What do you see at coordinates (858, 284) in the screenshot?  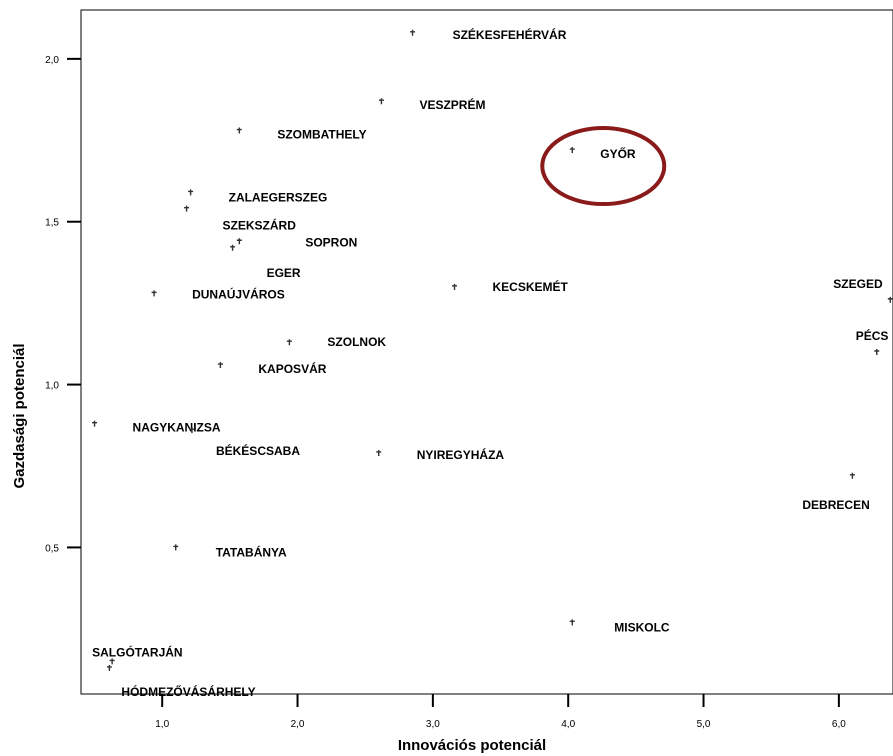 I see `point-label: SZEGED` at bounding box center [858, 284].